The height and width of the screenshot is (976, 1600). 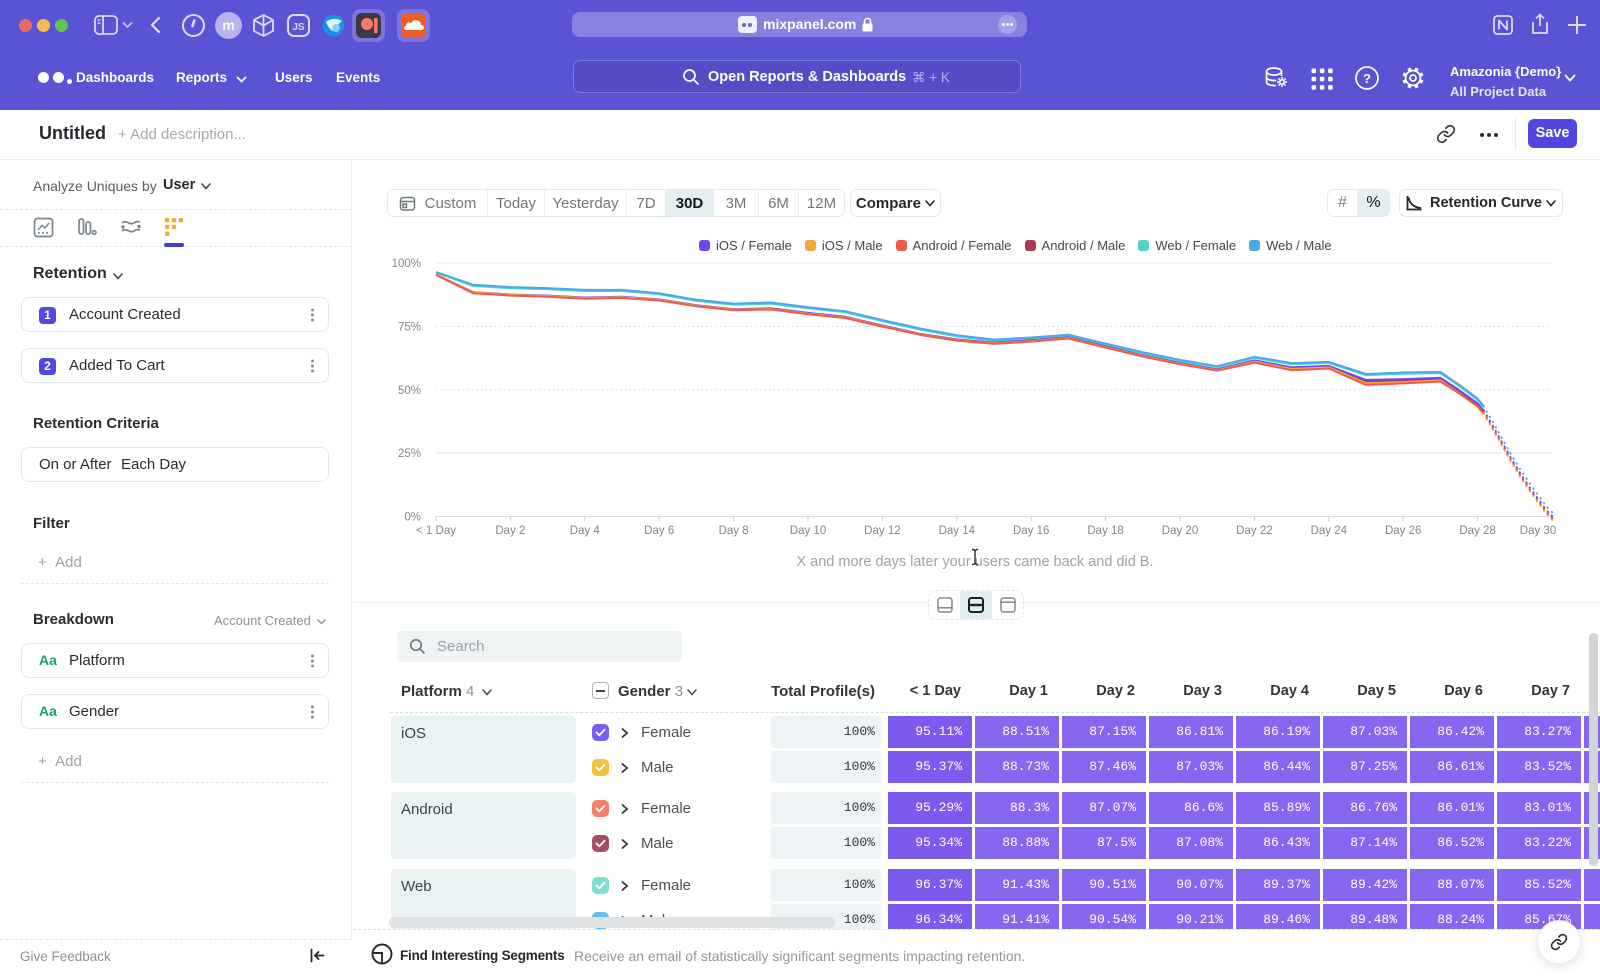 What do you see at coordinates (406, 264) in the screenshot?
I see `svg-text: 100%` at bounding box center [406, 264].